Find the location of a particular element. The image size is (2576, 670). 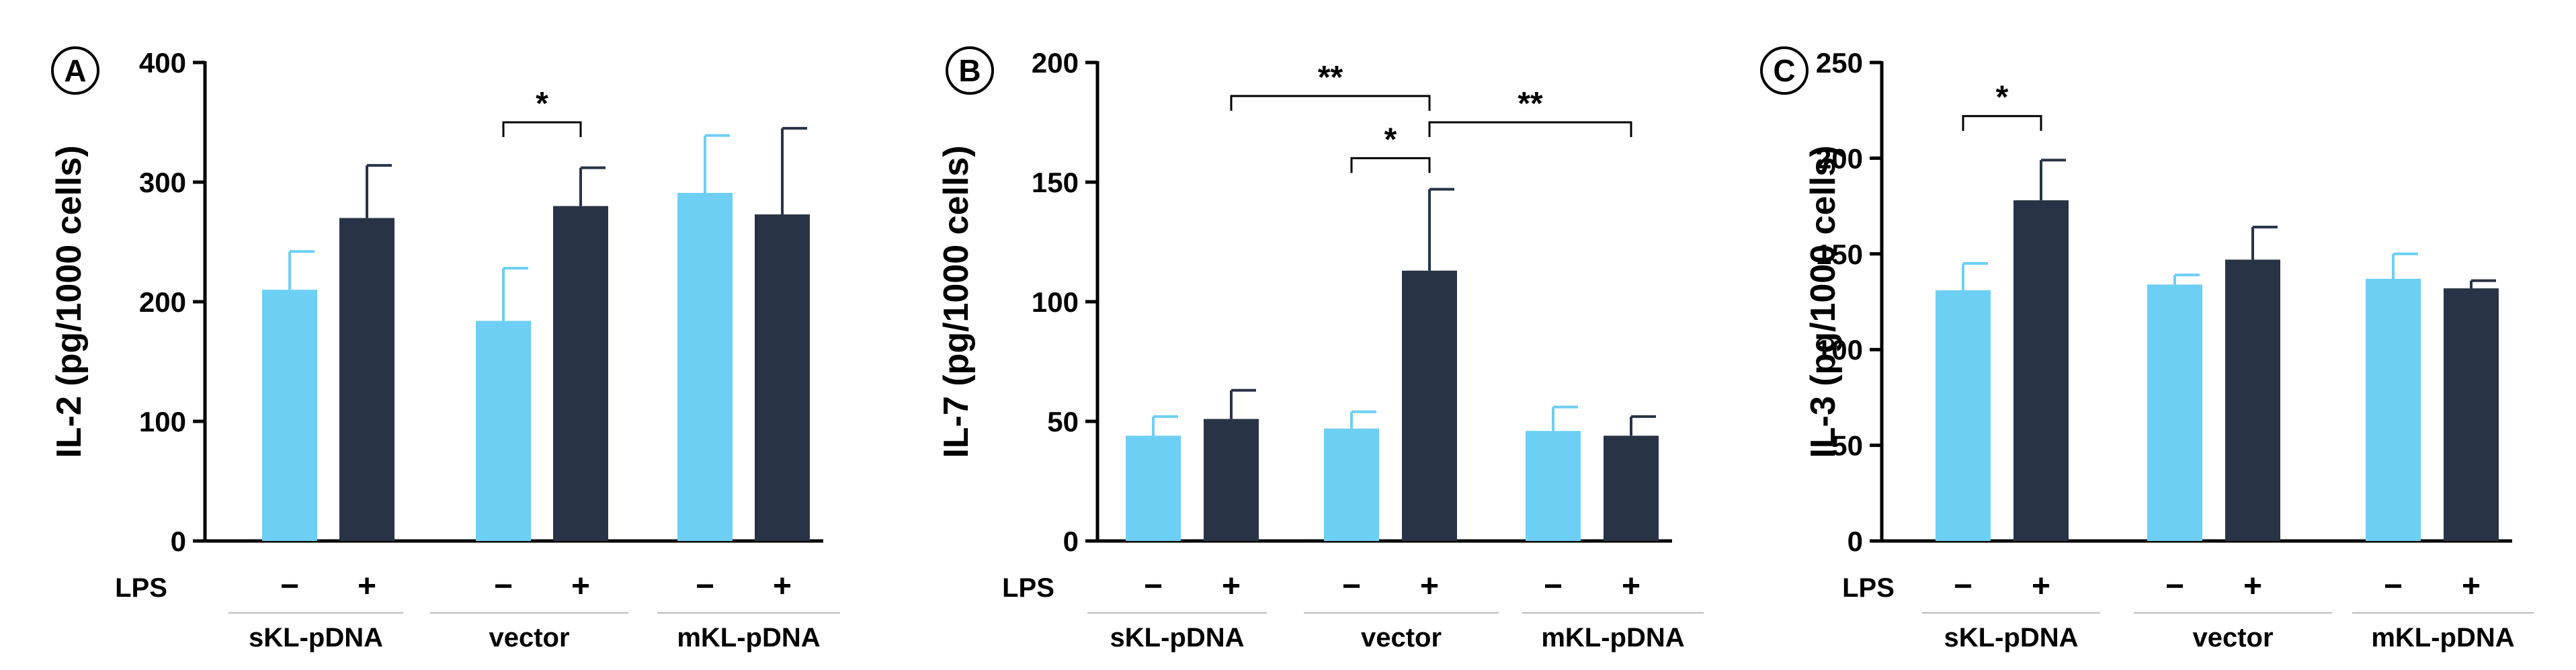

panel-letter: A is located at coordinates (75, 70).